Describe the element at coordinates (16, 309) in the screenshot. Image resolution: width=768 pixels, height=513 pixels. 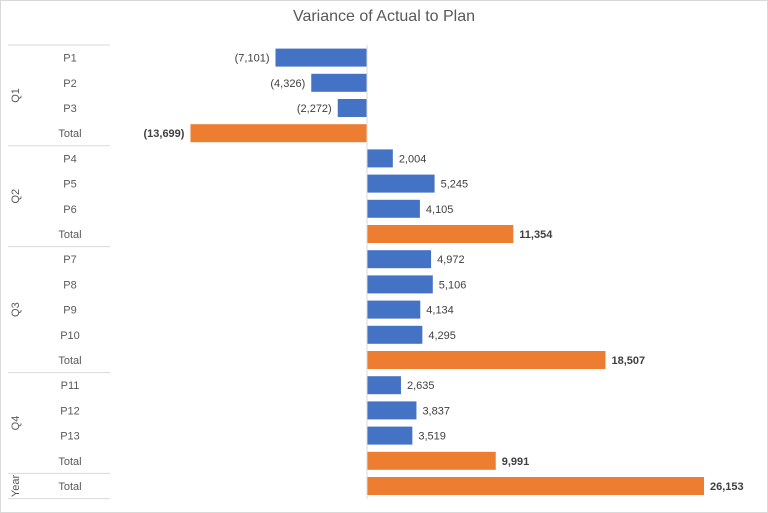
I see `group-label: Q3` at that location.